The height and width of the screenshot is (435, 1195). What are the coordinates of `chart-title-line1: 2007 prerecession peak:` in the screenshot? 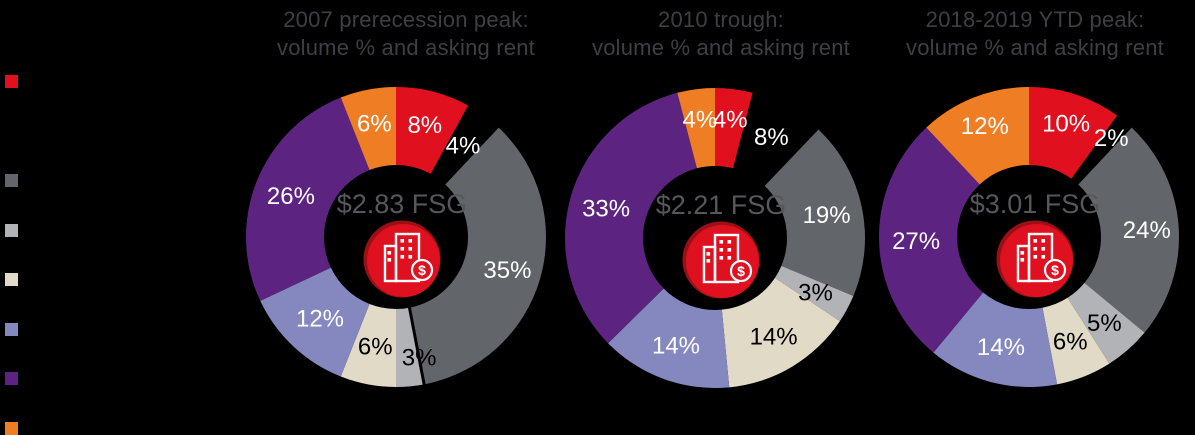 It's located at (406, 19).